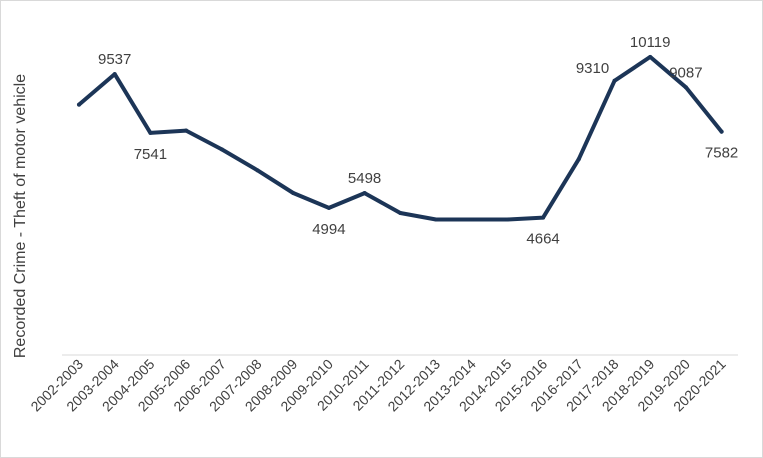 The width and height of the screenshot is (763, 458). What do you see at coordinates (20, 216) in the screenshot?
I see `y-axis-title: Recorded Crime - Theft of motor vehicle` at bounding box center [20, 216].